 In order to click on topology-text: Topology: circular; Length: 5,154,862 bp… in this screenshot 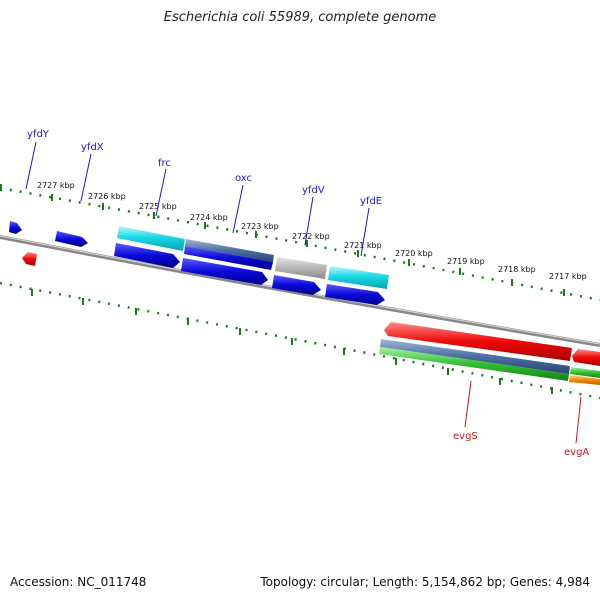, I will do `click(425, 582)`.